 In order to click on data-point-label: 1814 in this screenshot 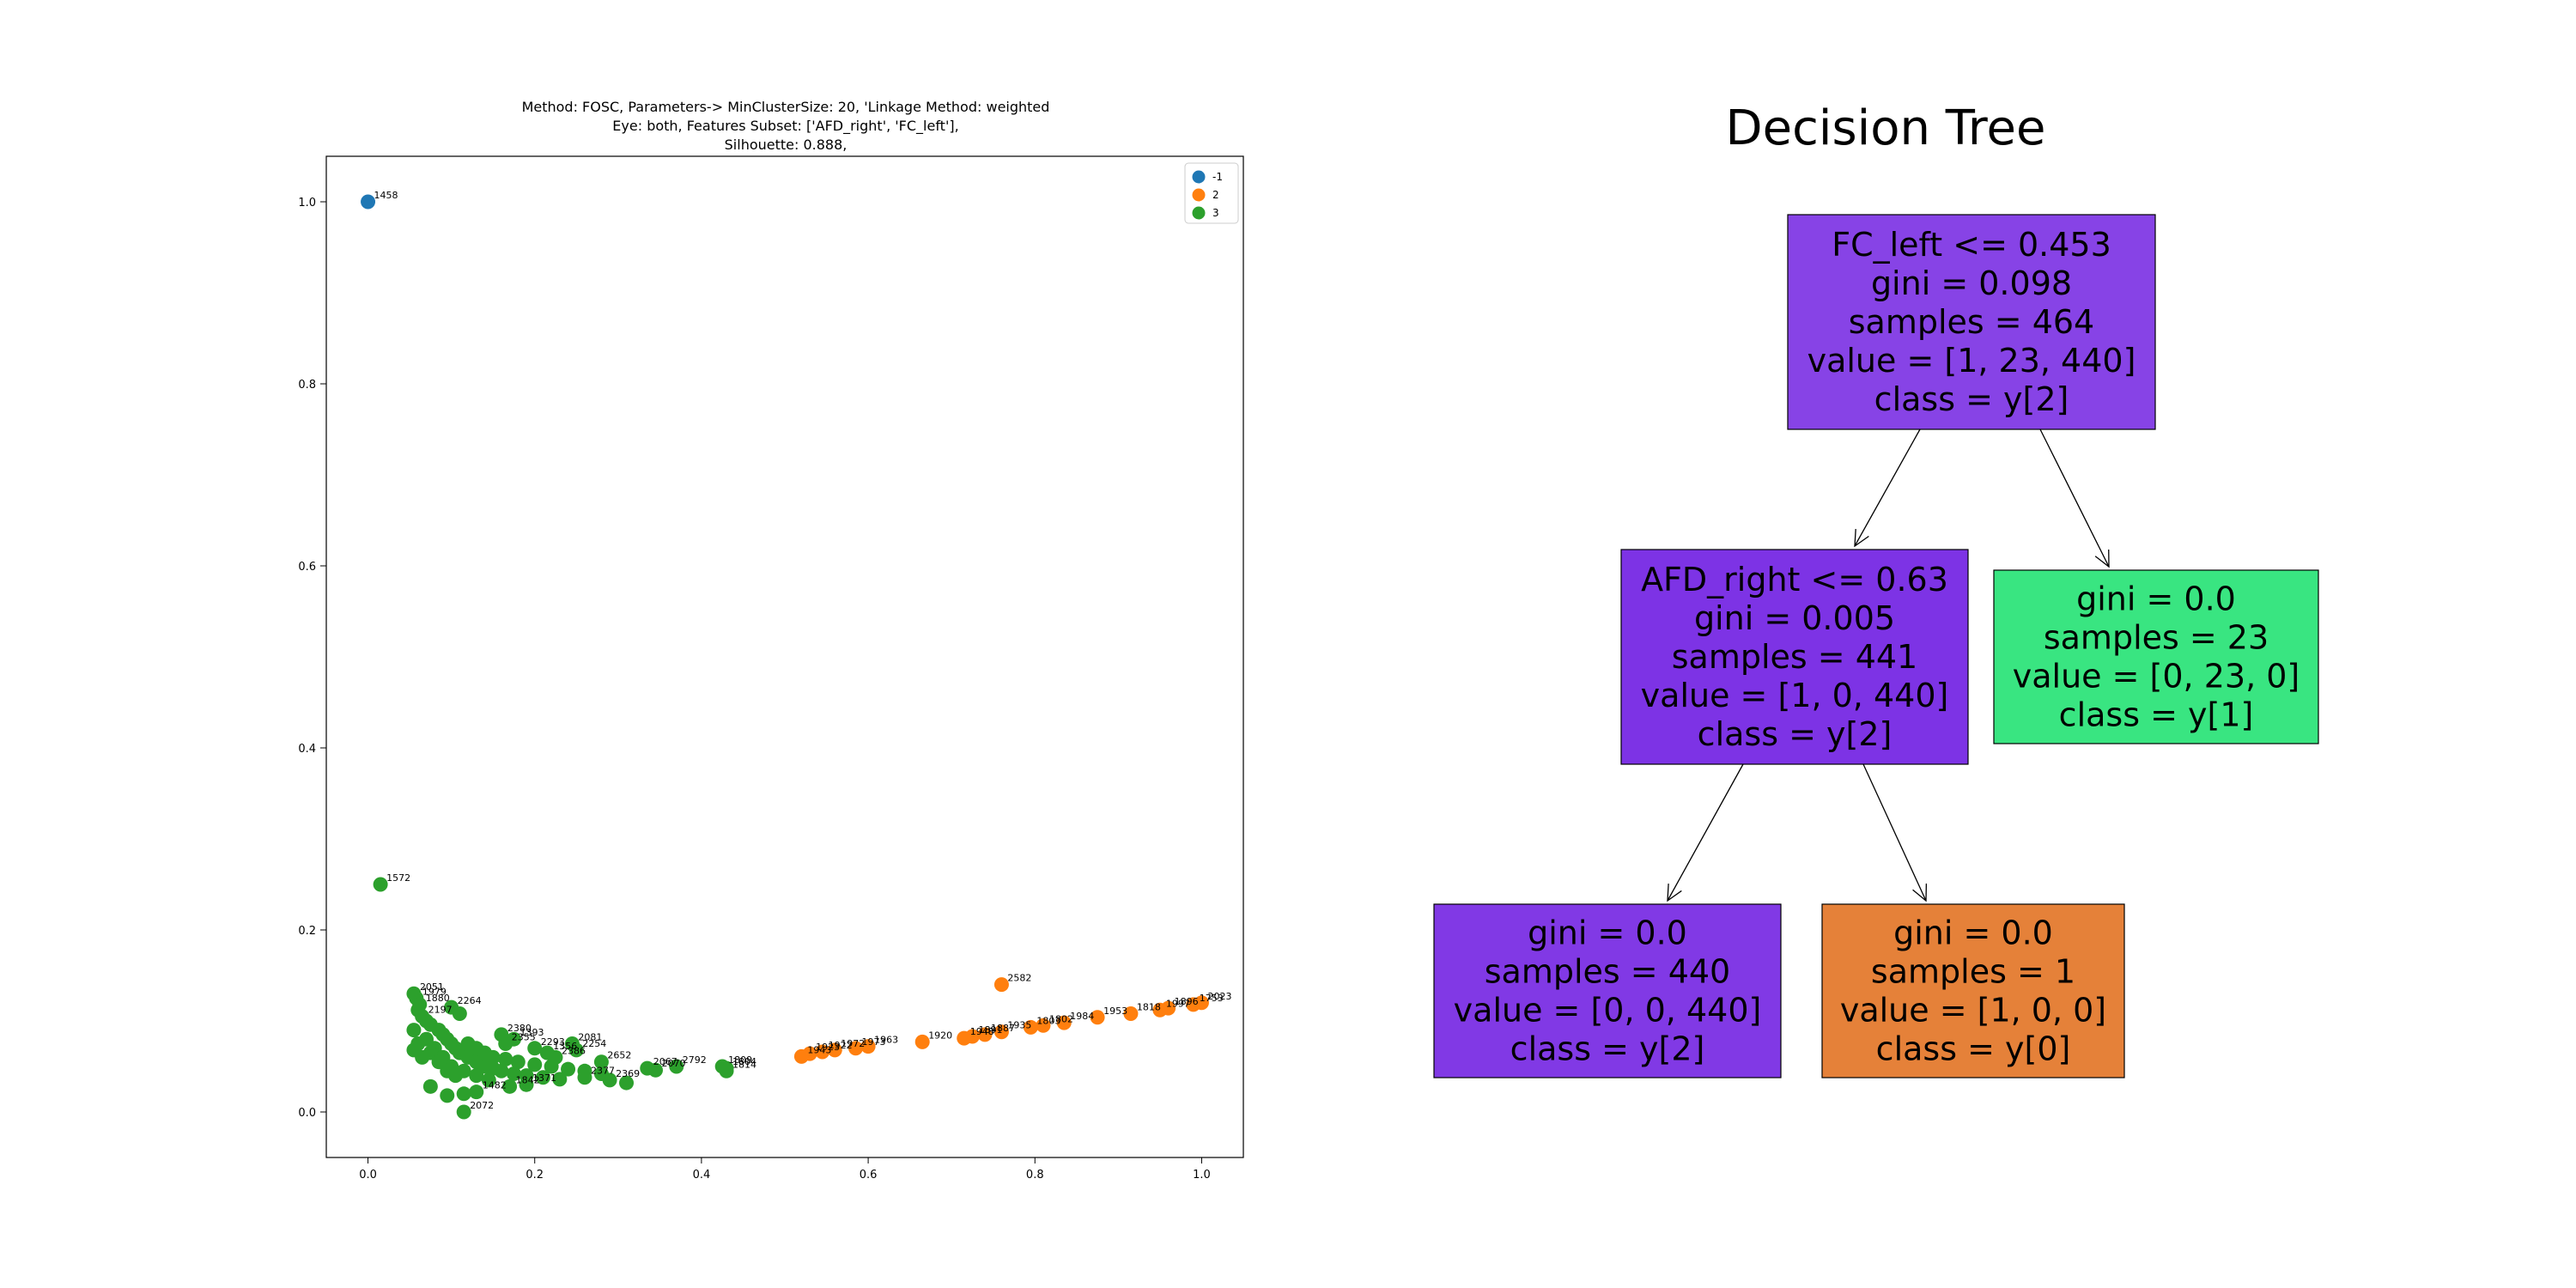, I will do `click(744, 1064)`.